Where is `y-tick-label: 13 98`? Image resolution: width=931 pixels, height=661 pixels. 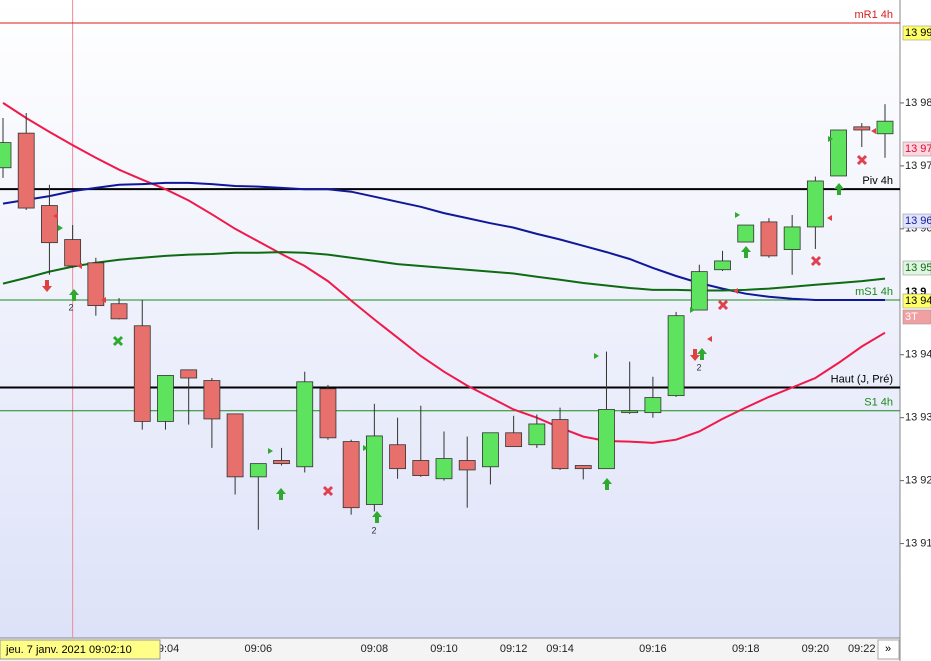 y-tick-label: 13 98 is located at coordinates (918, 103).